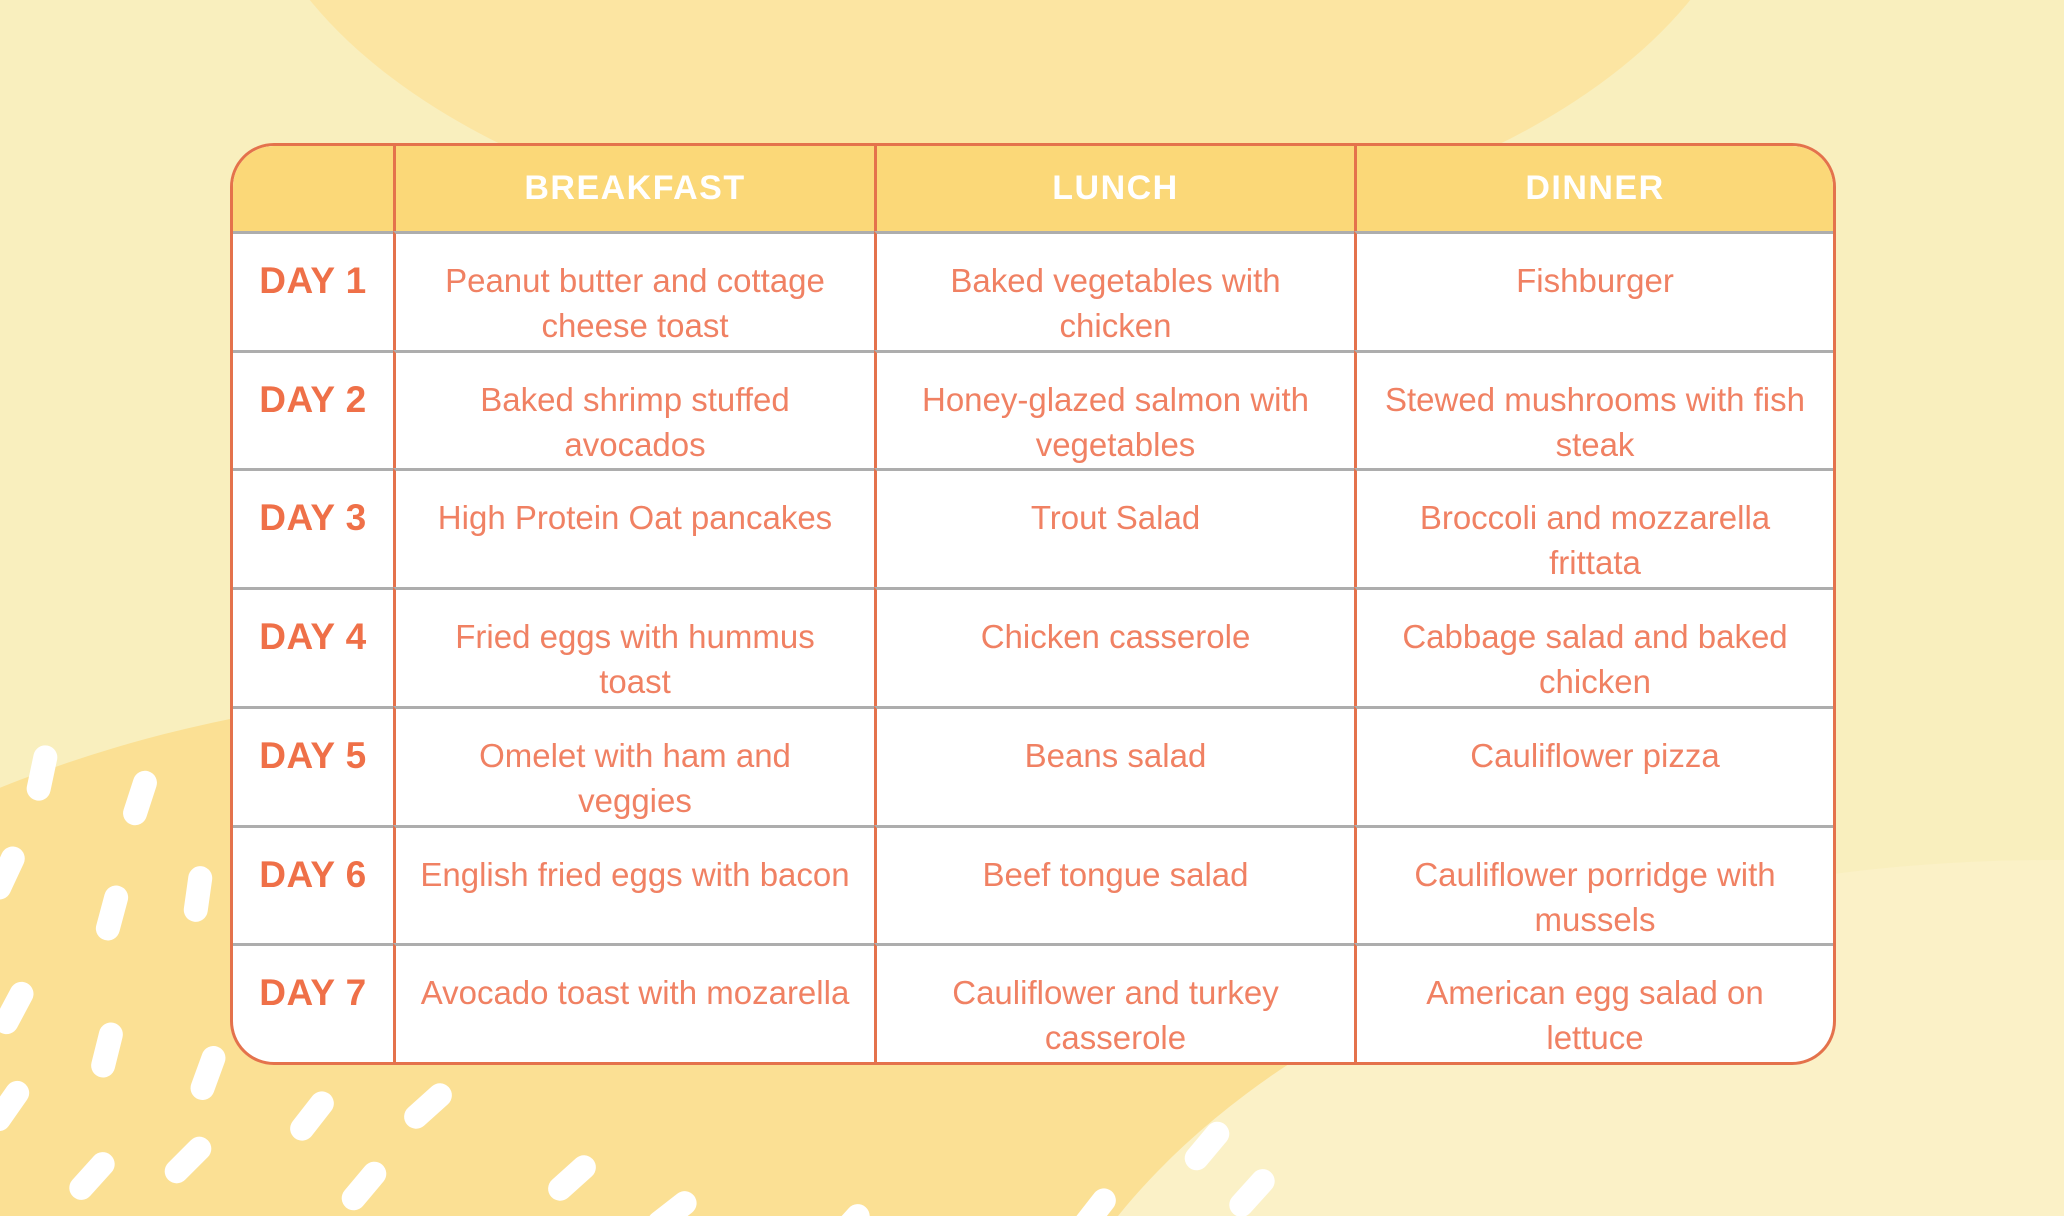 This screenshot has width=2064, height=1216. What do you see at coordinates (1593, 188) in the screenshot?
I see `header-cell-dinner: DINNER` at bounding box center [1593, 188].